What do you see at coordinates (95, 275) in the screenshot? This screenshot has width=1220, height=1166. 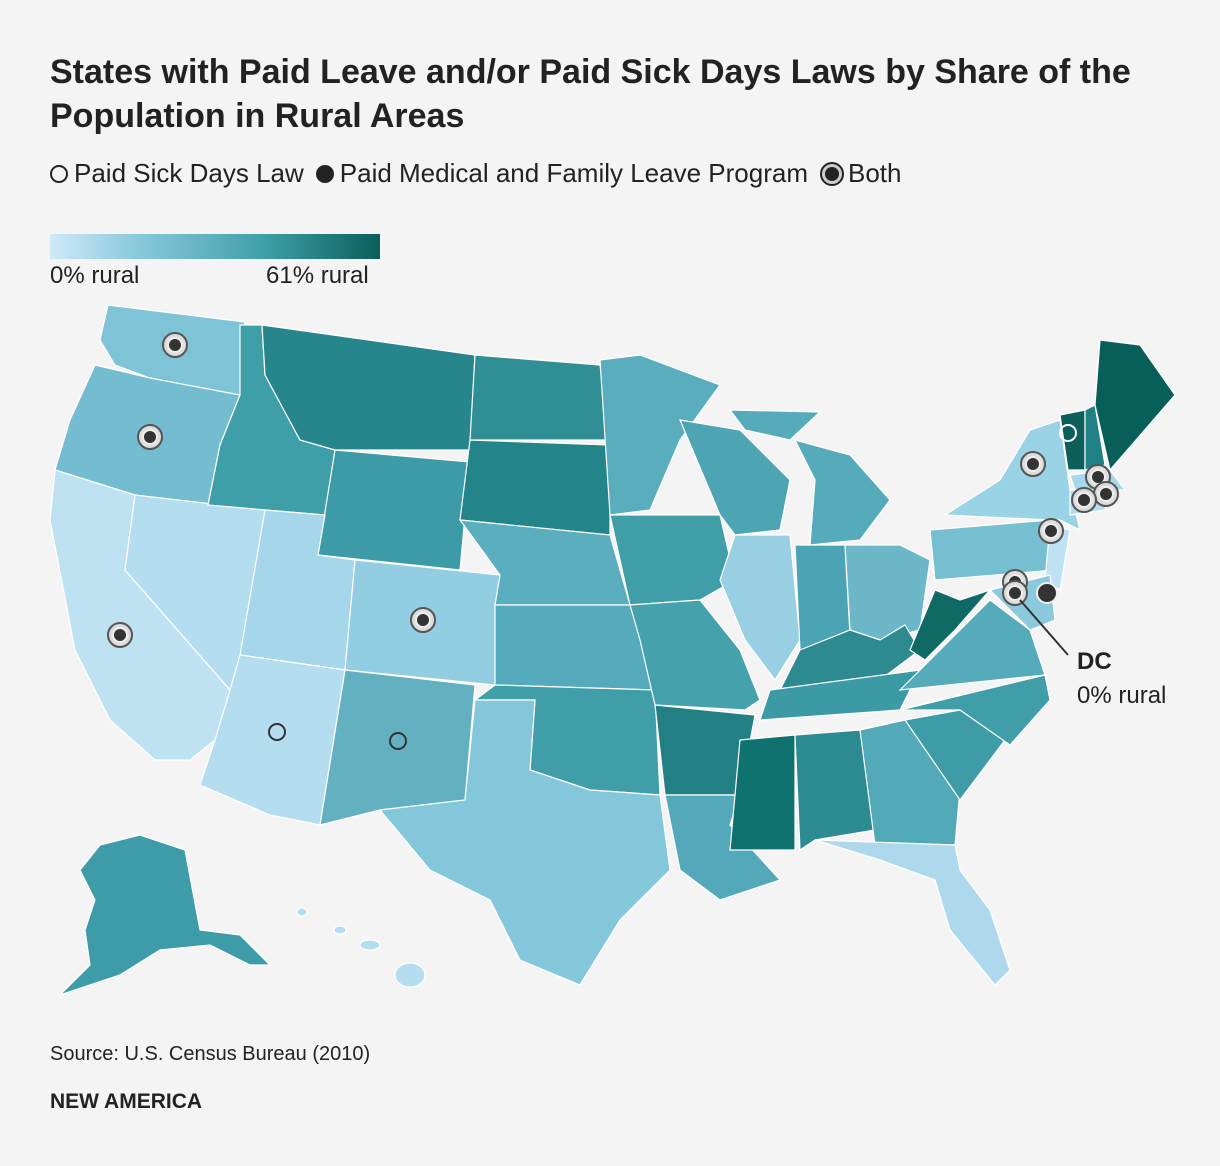 I see `scale-min-label: 0% rural` at bounding box center [95, 275].